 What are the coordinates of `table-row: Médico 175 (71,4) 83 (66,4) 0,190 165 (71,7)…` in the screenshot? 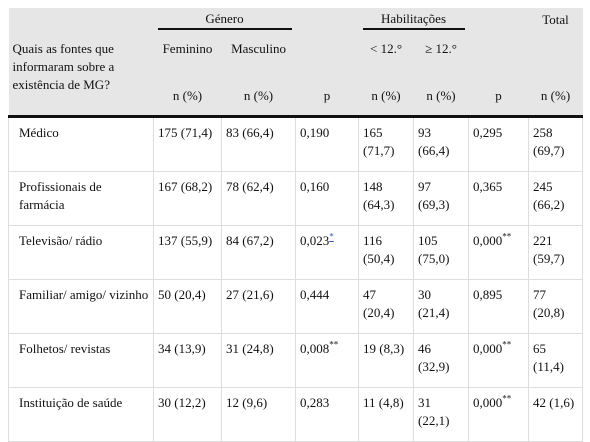 It's located at (296, 144).